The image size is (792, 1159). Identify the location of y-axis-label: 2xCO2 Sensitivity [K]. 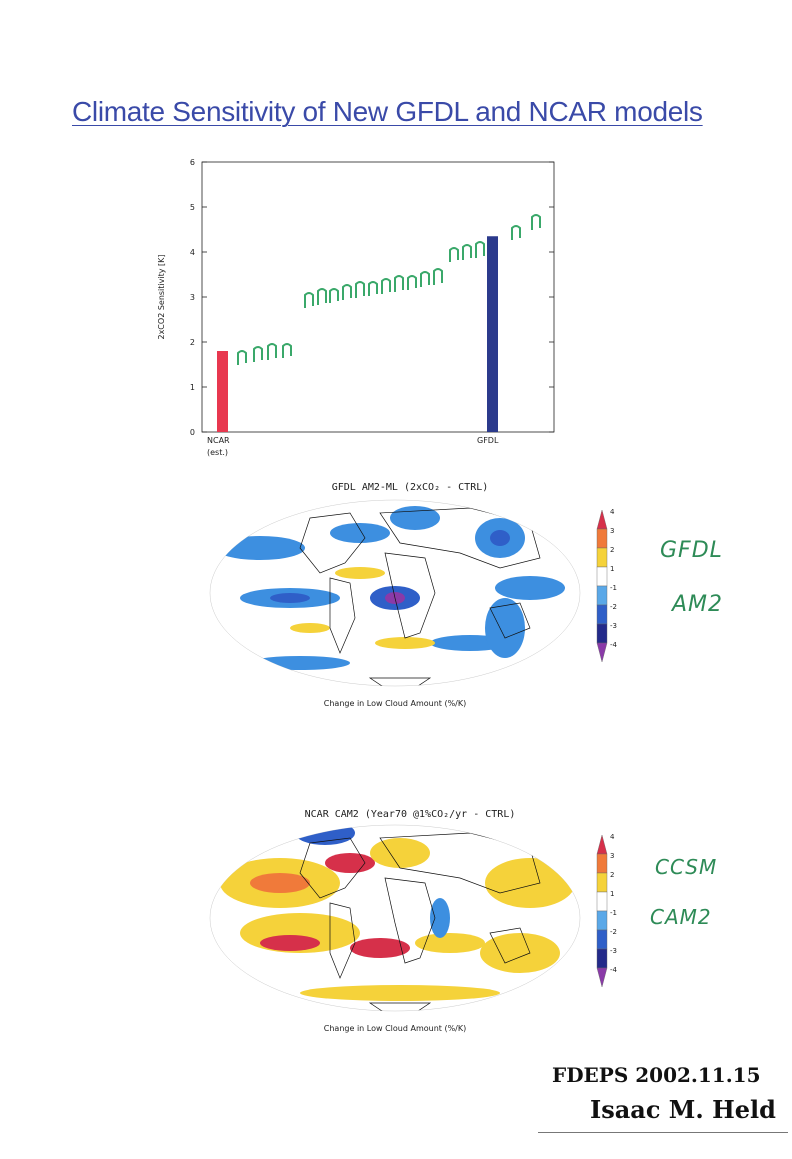
(161, 296).